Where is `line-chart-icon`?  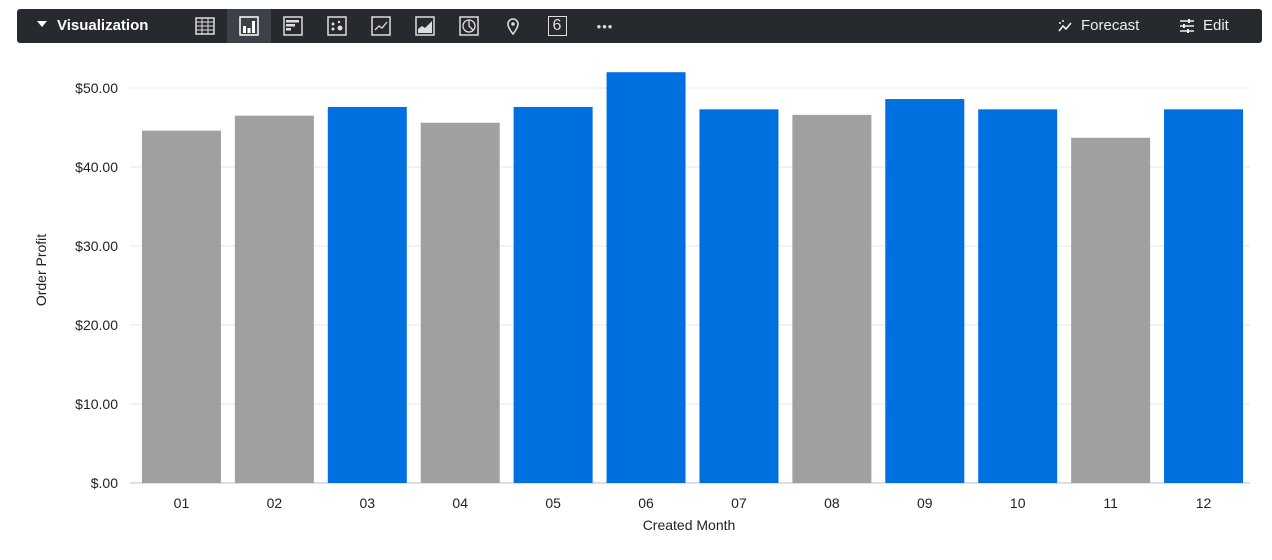
line-chart-icon is located at coordinates (381, 26).